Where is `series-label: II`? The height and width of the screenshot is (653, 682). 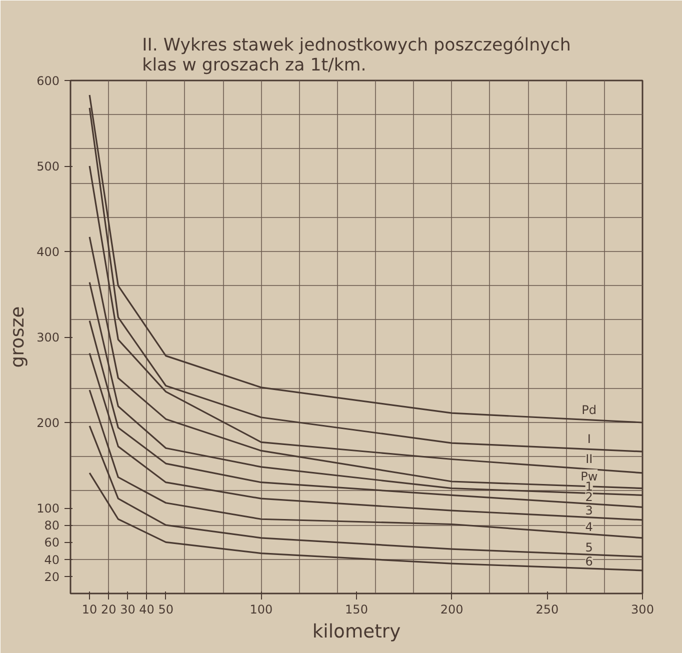 series-label: II is located at coordinates (589, 459).